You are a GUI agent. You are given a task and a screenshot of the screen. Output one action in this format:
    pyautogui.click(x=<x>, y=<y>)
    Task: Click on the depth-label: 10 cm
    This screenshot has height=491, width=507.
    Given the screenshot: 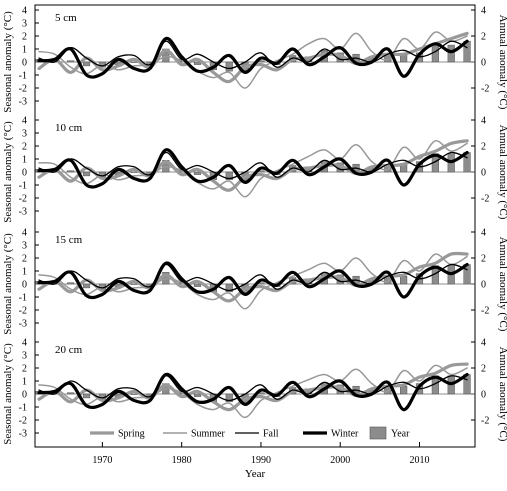 What is the action you would take?
    pyautogui.click(x=69, y=128)
    